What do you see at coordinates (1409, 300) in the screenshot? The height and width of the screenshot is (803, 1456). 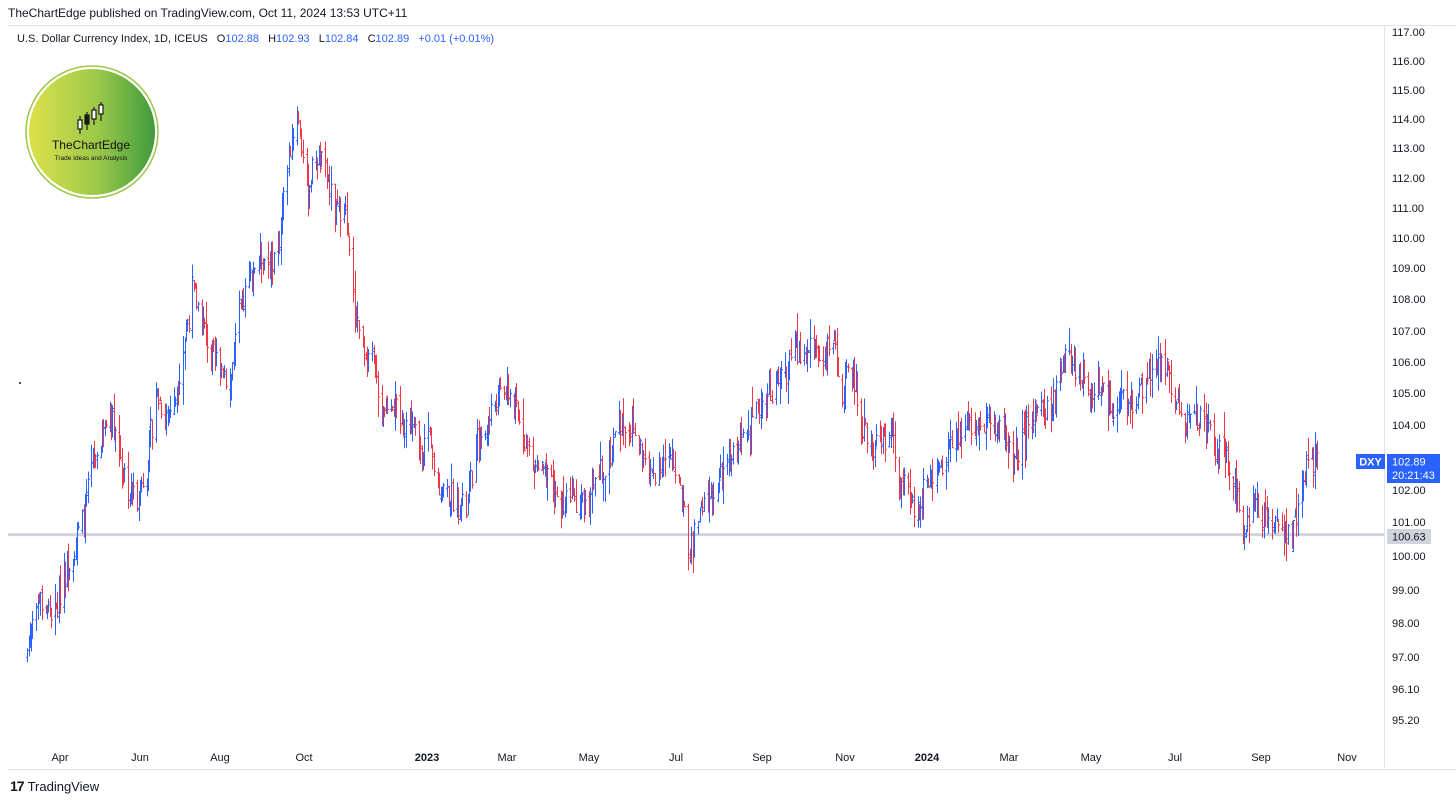 I see `price-tick-label: 108.00` at bounding box center [1409, 300].